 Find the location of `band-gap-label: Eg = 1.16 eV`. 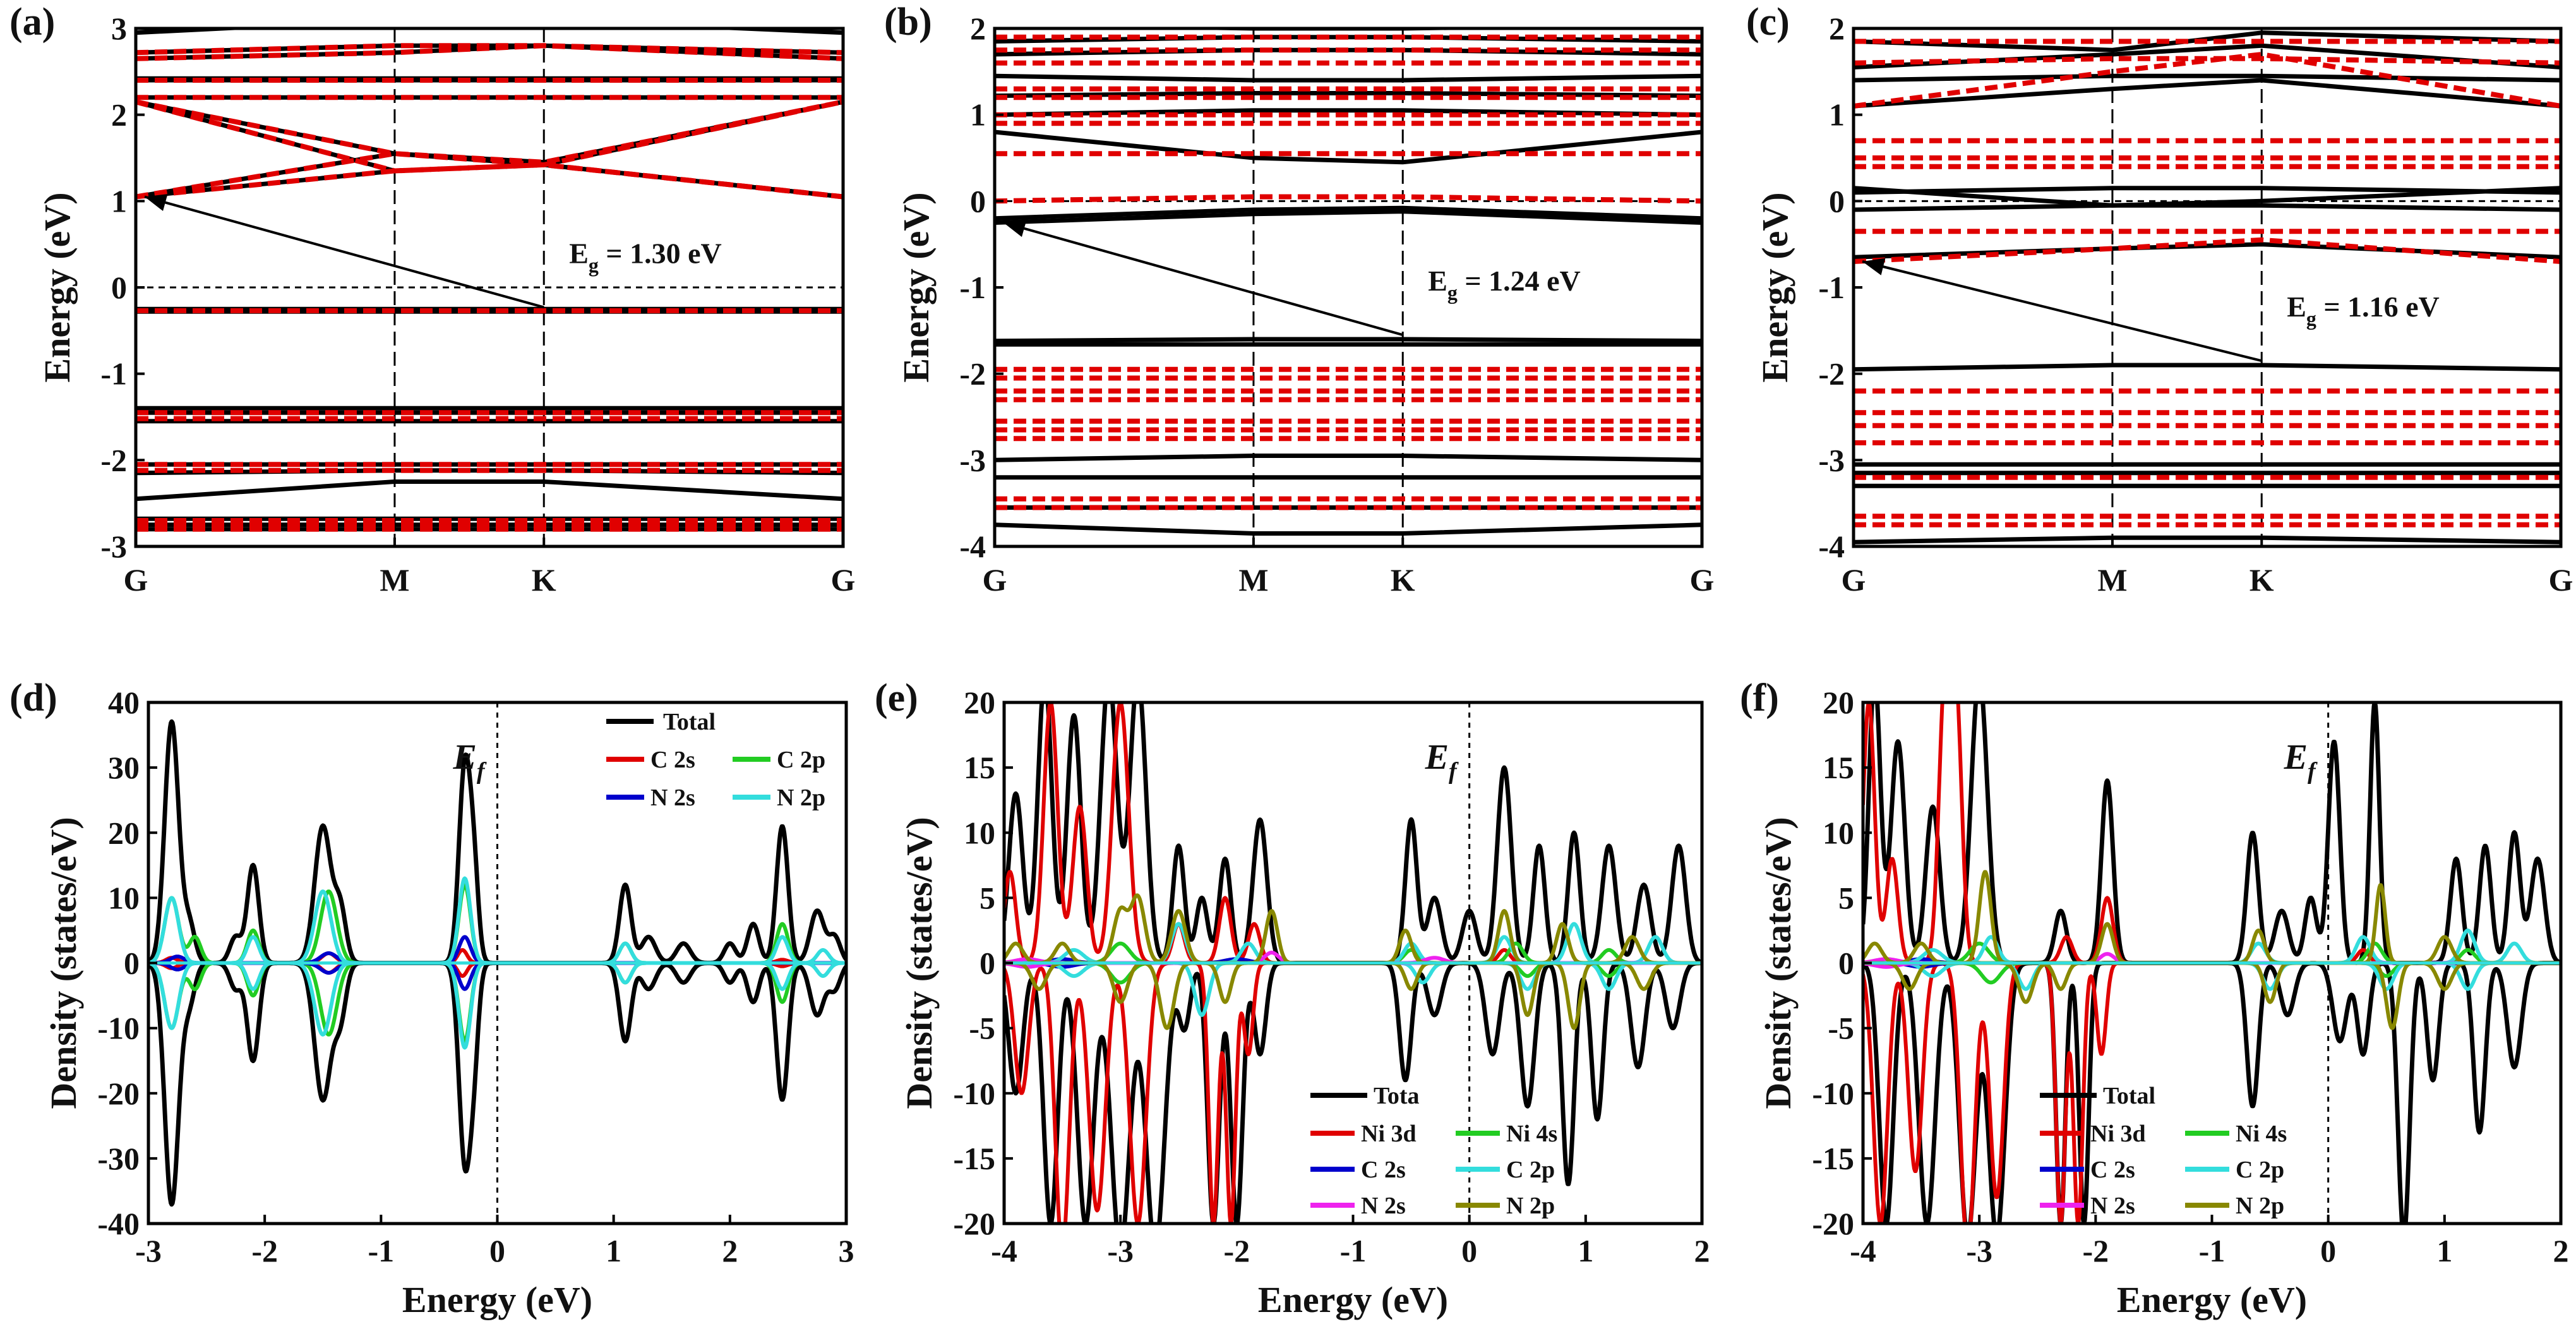

band-gap-label: Eg = 1.16 eV is located at coordinates (2363, 310).